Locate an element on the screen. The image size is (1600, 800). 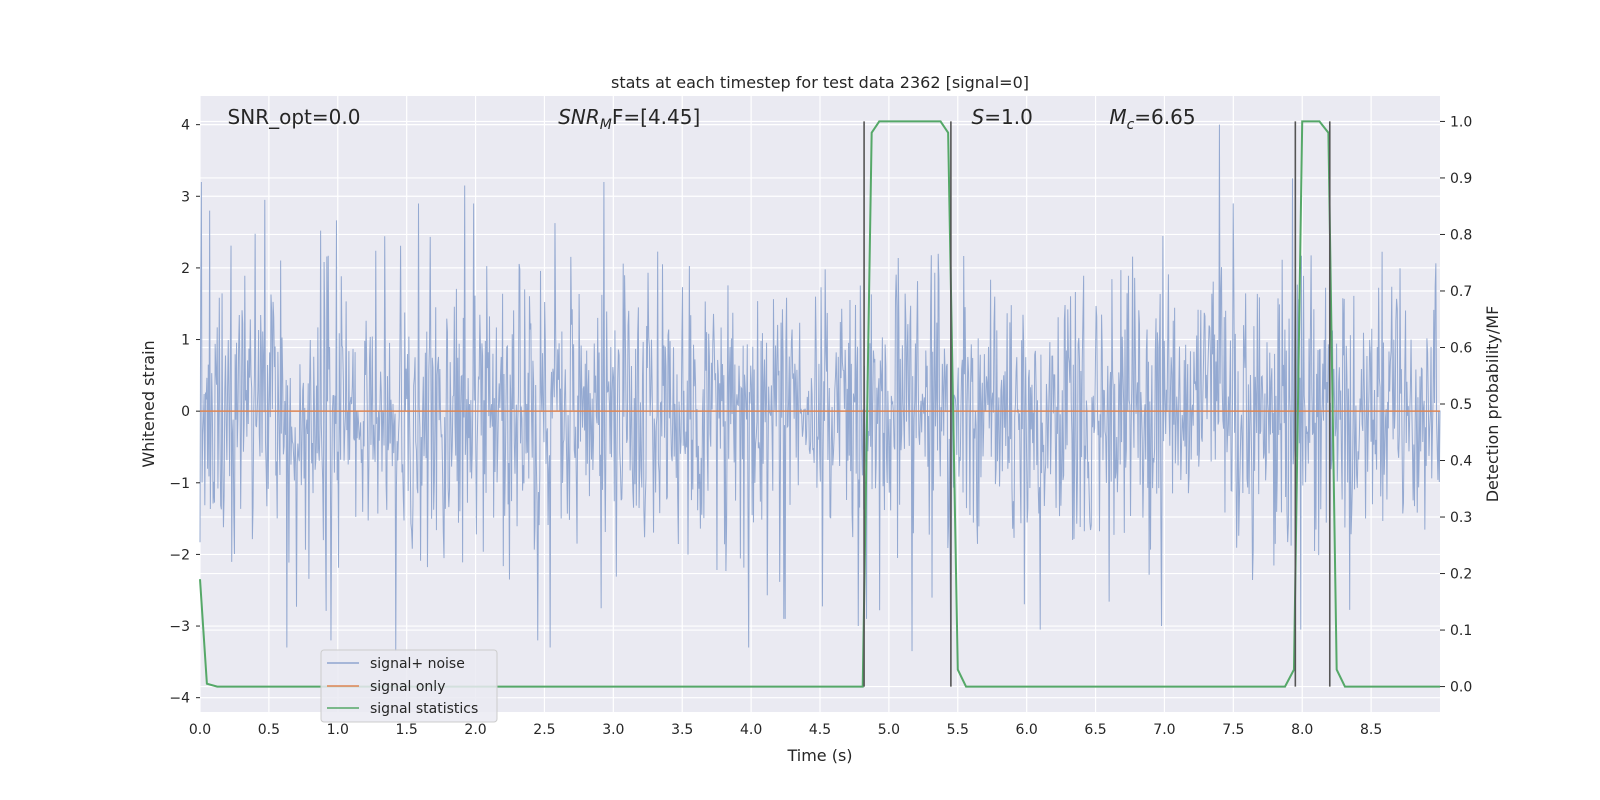
y-tick-label-right: 0.3 is located at coordinates (1461, 518).